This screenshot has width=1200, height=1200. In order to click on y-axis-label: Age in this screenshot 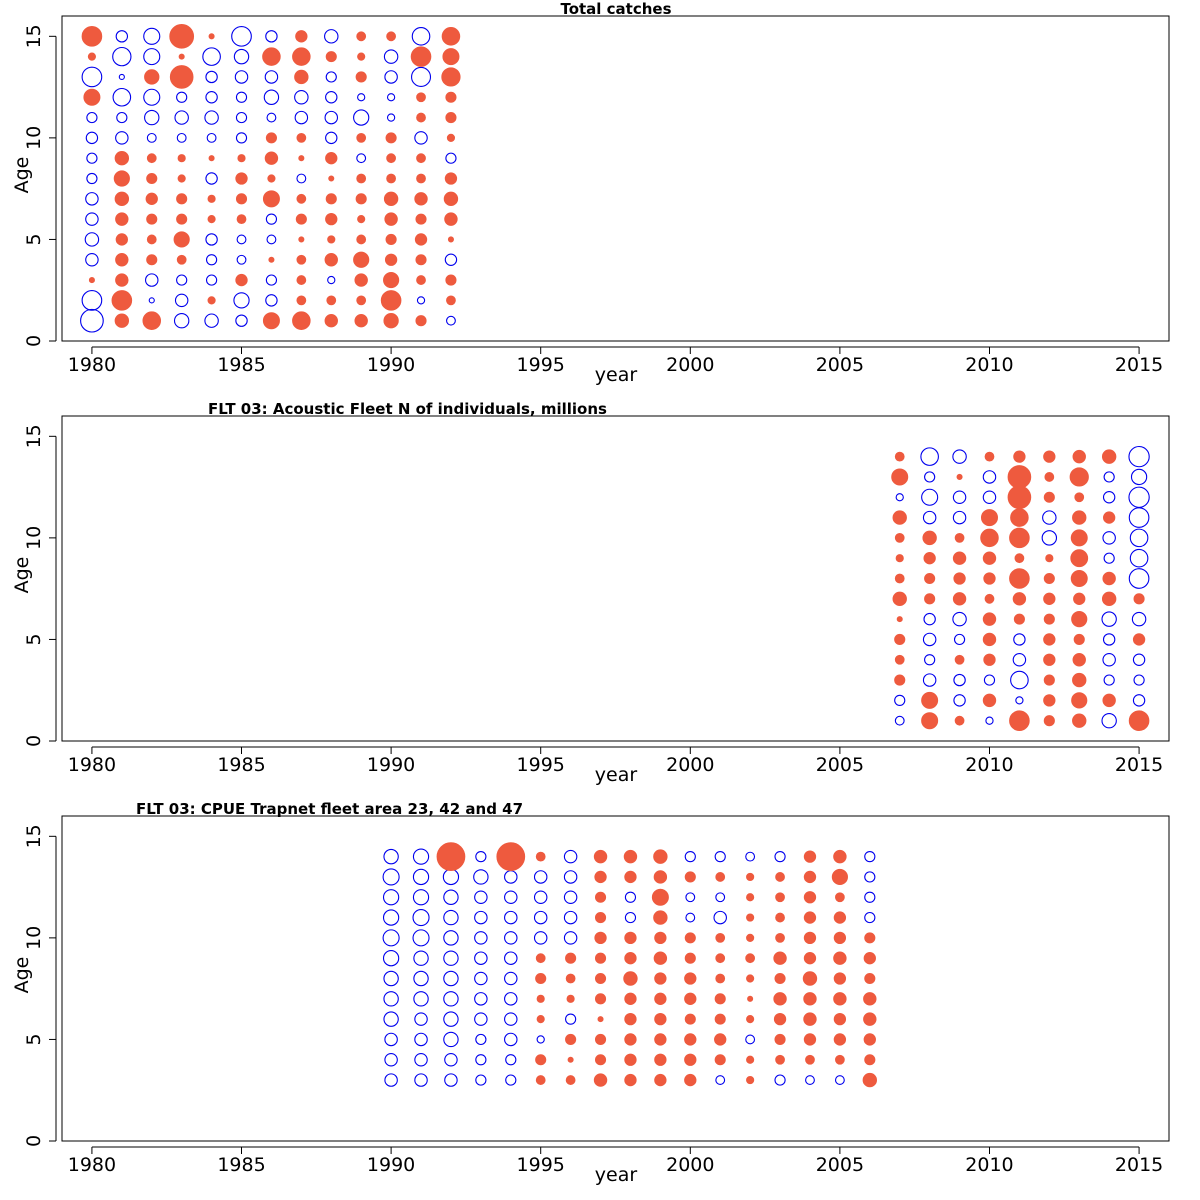, I will do `click(22, 575)`.